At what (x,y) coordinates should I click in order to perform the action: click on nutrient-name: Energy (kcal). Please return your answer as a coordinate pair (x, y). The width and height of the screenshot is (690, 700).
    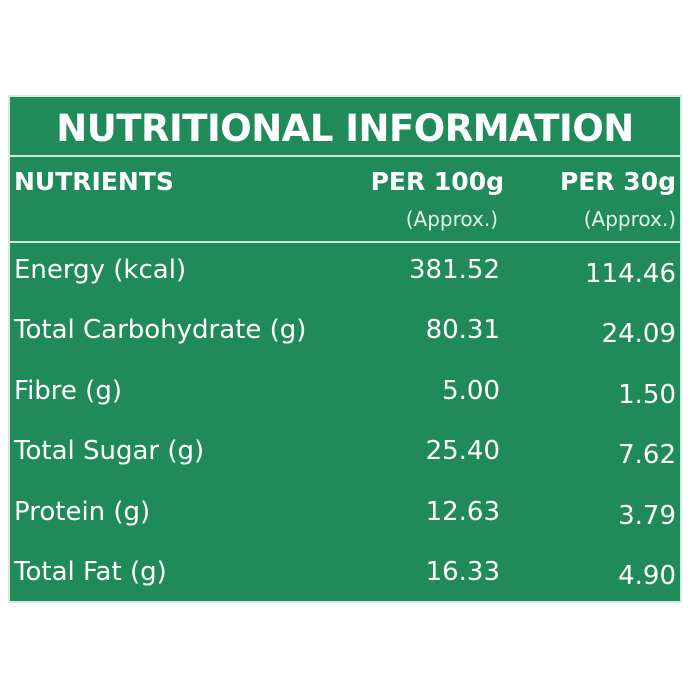
    Looking at the image, I should click on (100, 270).